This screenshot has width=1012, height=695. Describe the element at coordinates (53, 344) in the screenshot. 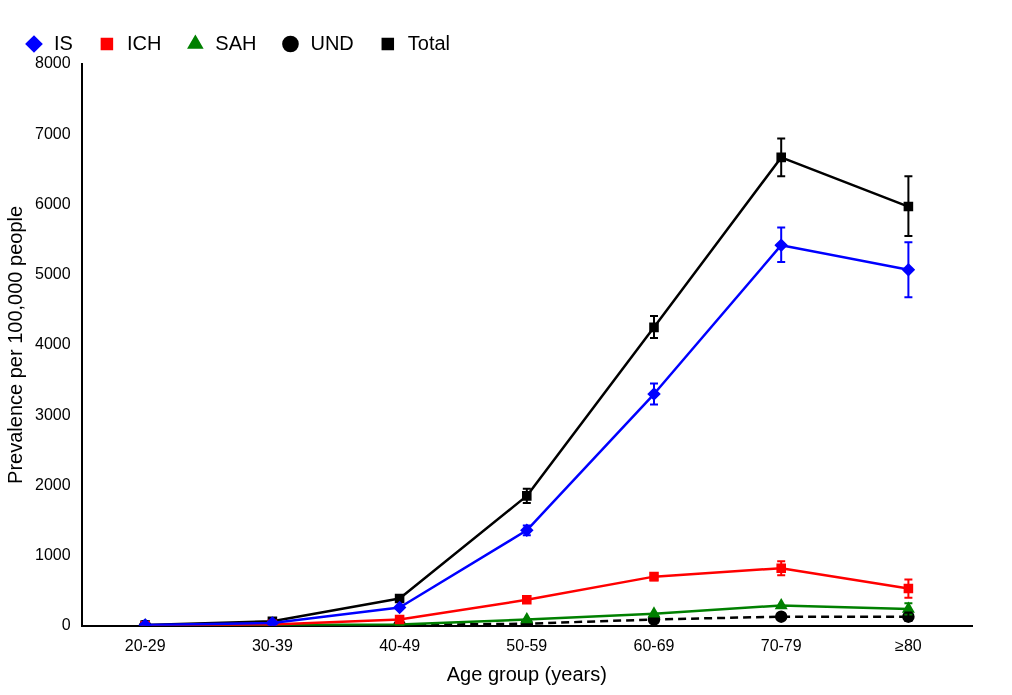

I see `y-tick-label: 4000` at that location.